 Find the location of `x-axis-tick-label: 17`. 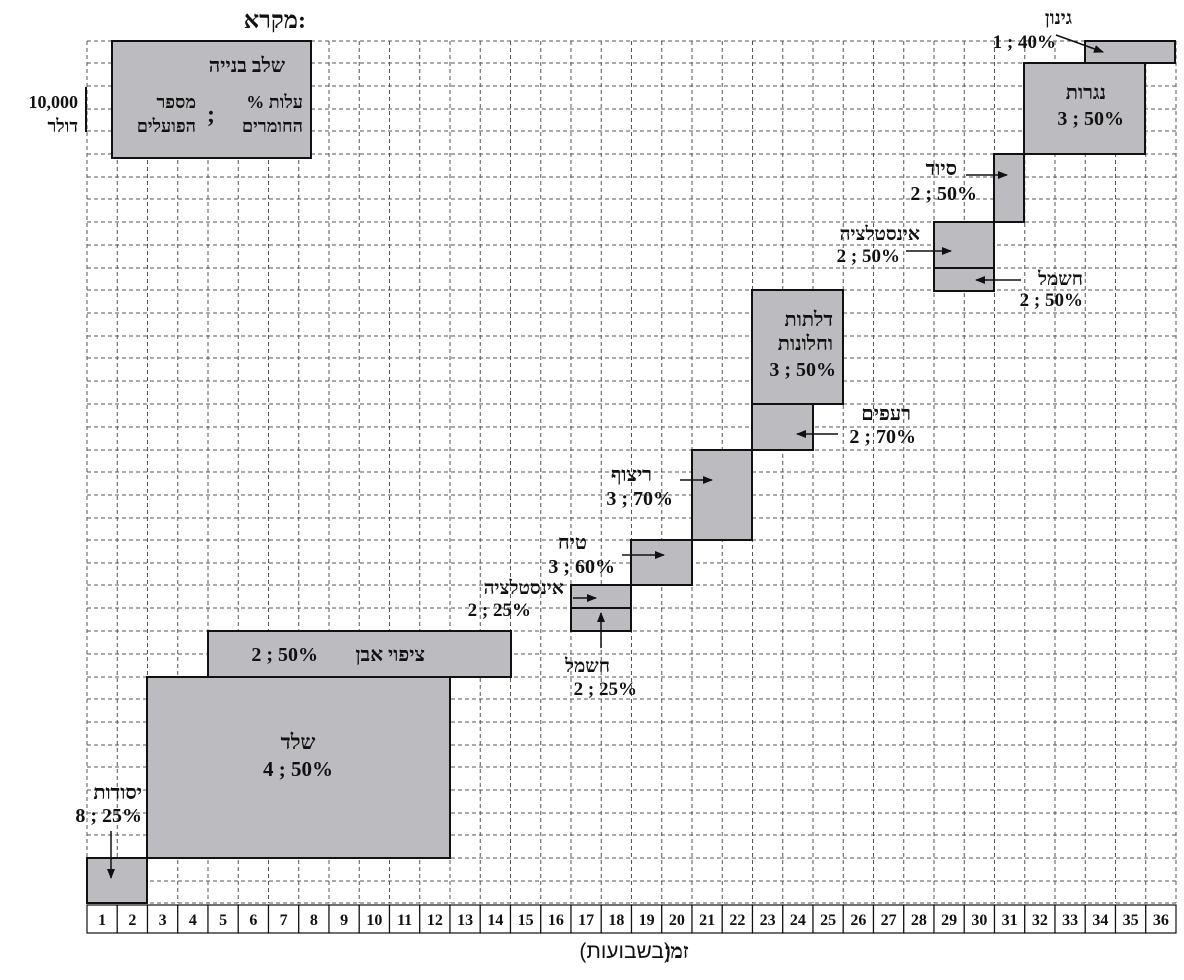

x-axis-tick-label: 17 is located at coordinates (586, 920).